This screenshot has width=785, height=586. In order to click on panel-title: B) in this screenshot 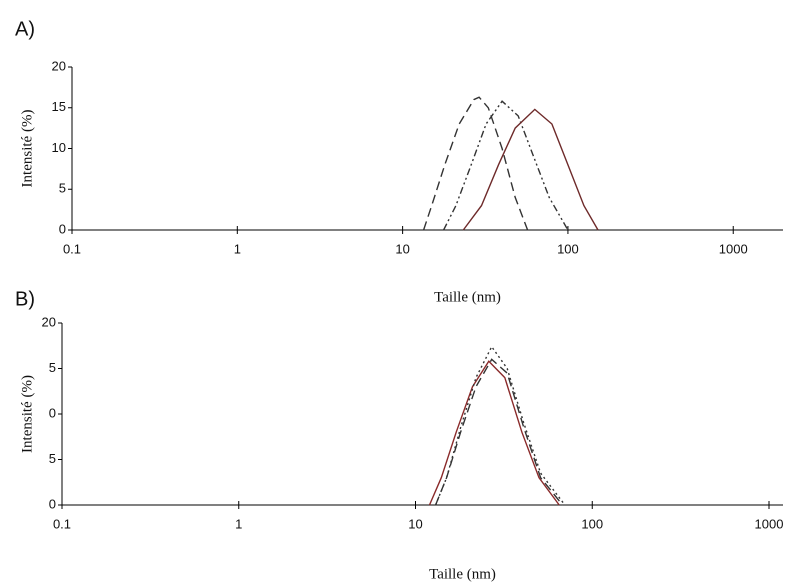, I will do `click(25, 299)`.